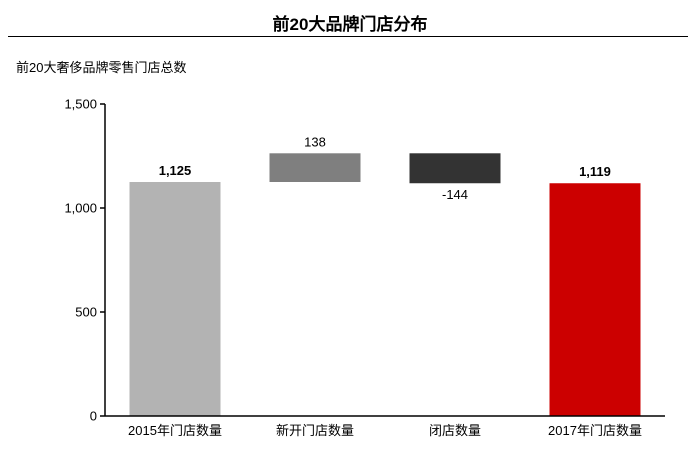 This screenshot has height=459, width=700. I want to click on data-labels: 1,125 138 -144 1,119, so click(385, 168).